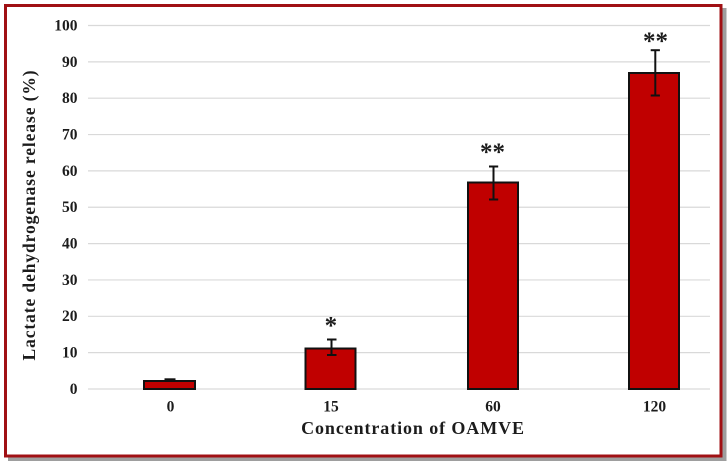  What do you see at coordinates (70, 244) in the screenshot?
I see `svg-text: 40` at bounding box center [70, 244].